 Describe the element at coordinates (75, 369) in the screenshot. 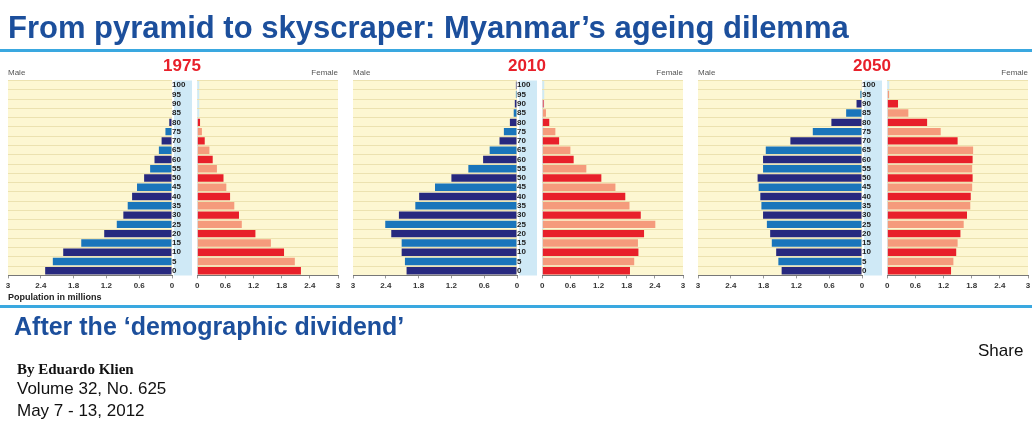

I see `text: By Eduardo Klien` at that location.